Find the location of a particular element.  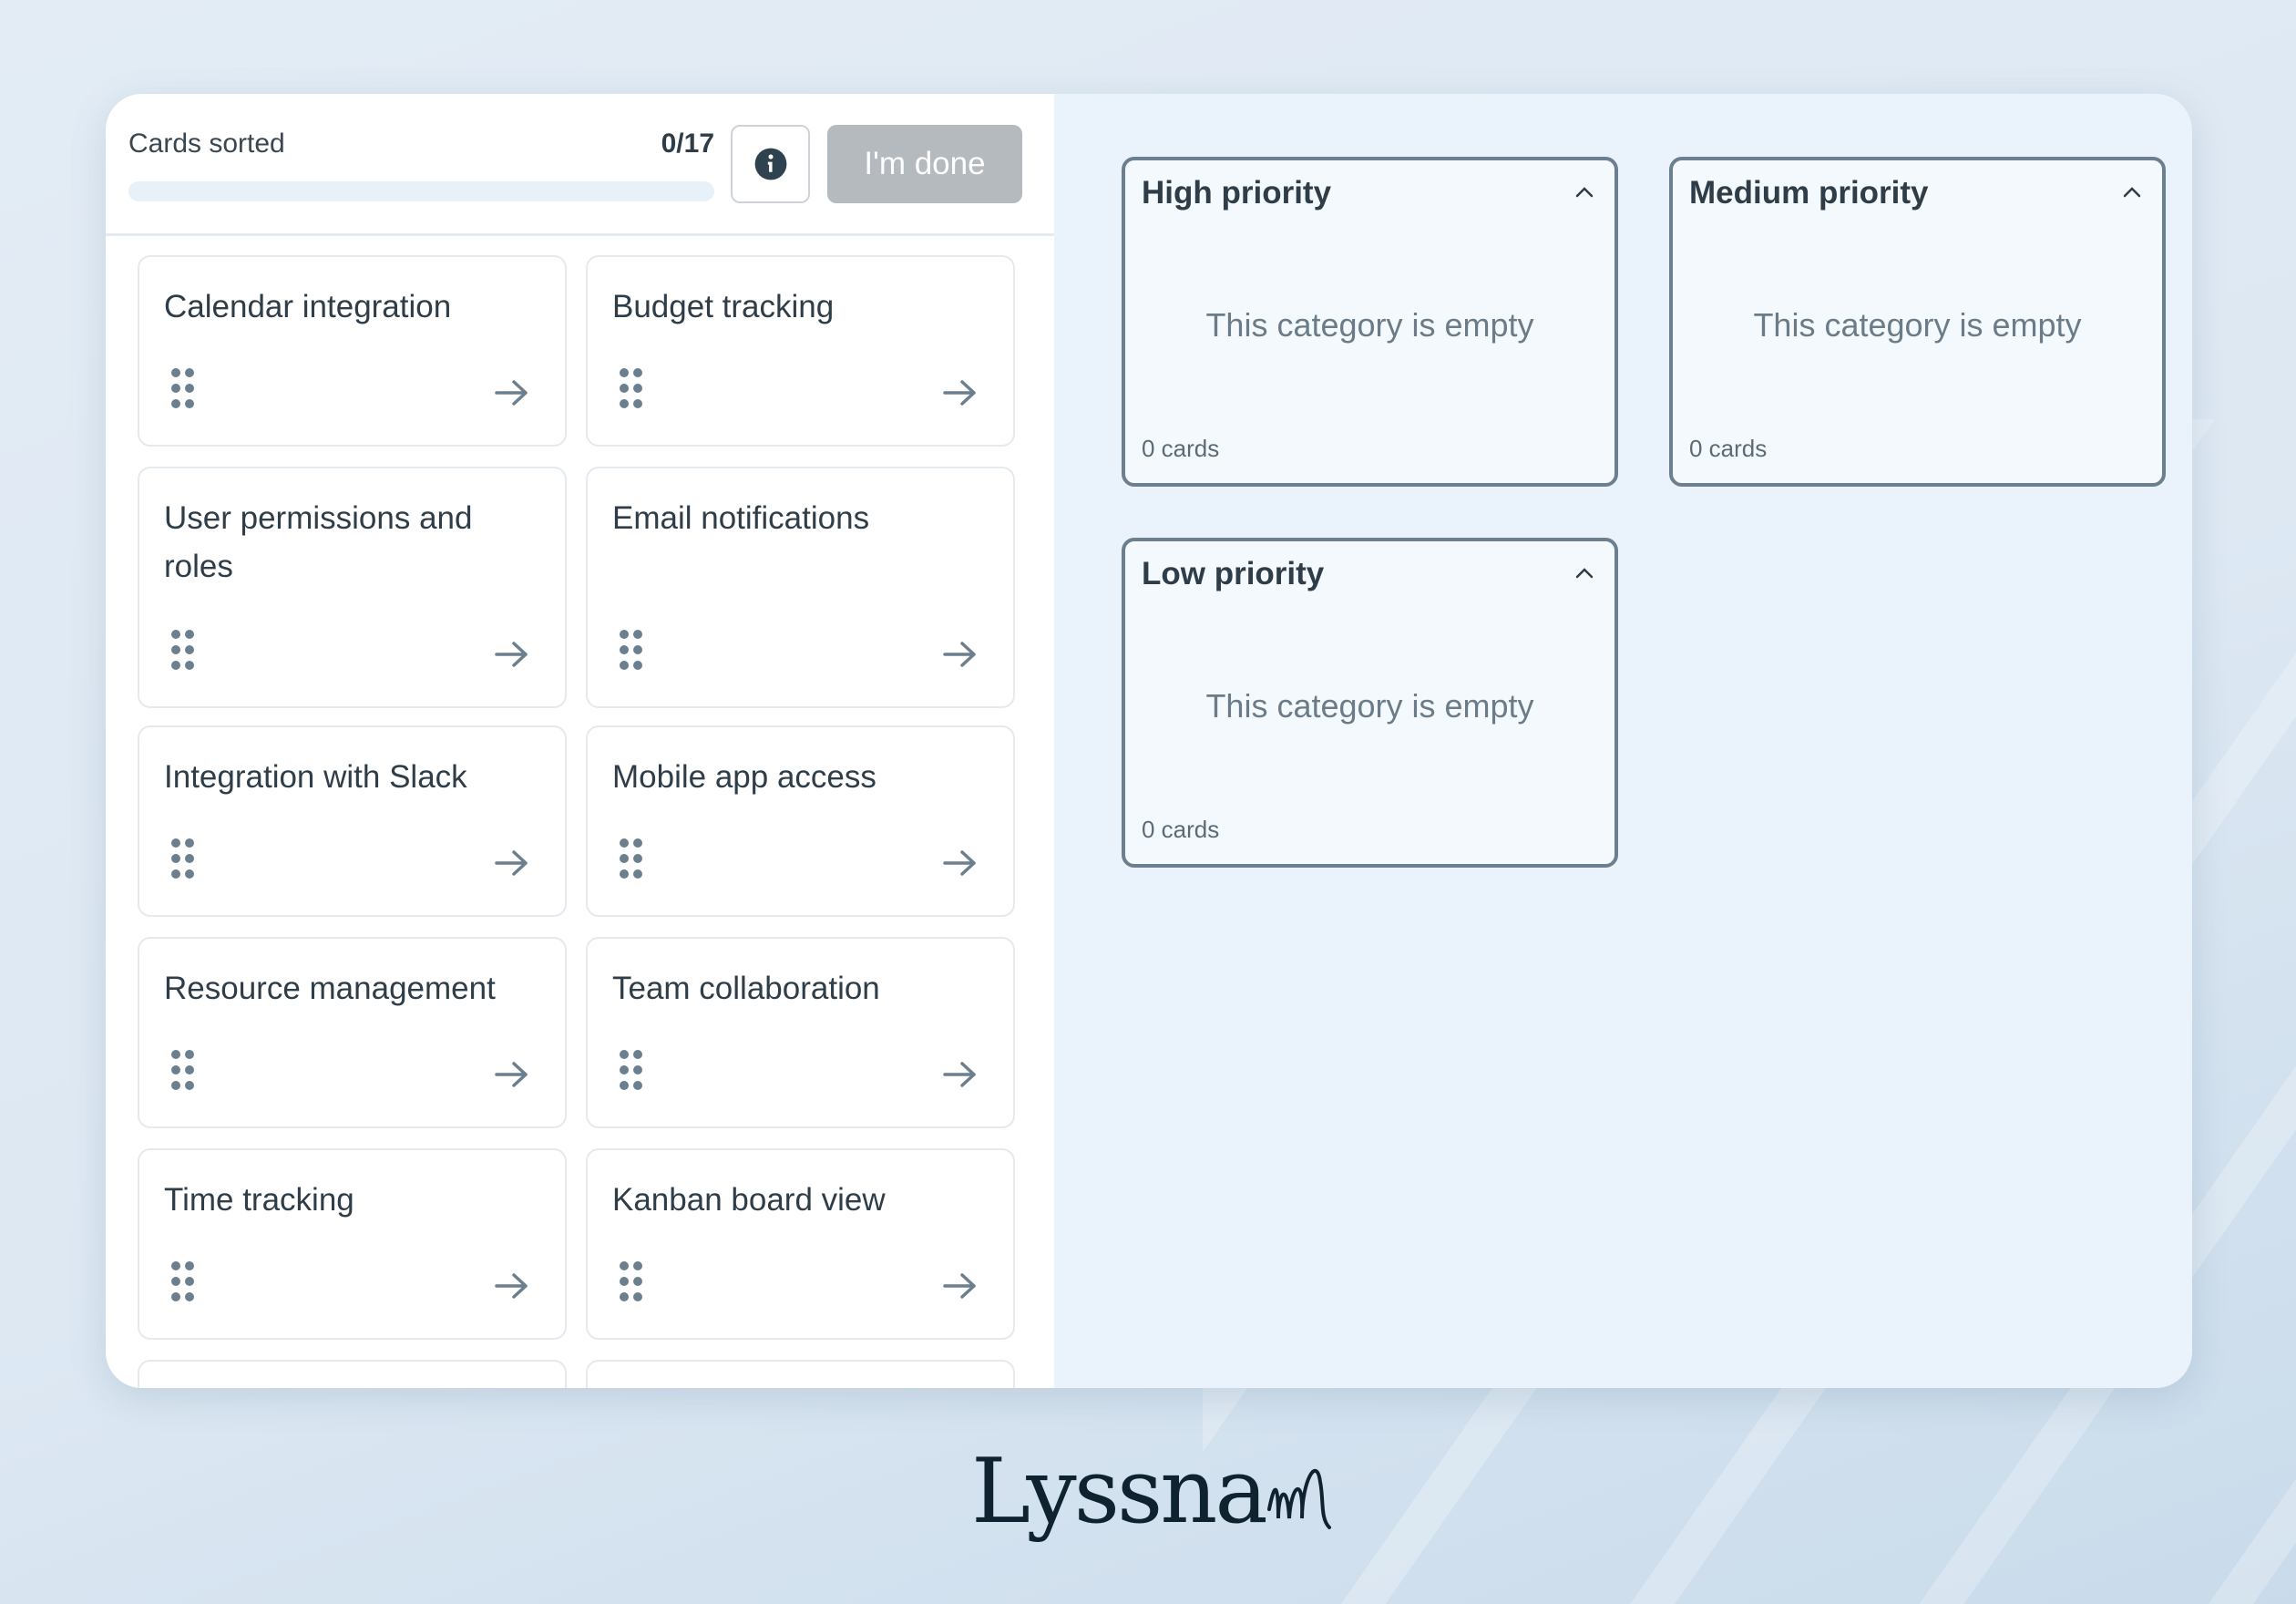

sortable-card: Integration with Slack is located at coordinates (353, 821).